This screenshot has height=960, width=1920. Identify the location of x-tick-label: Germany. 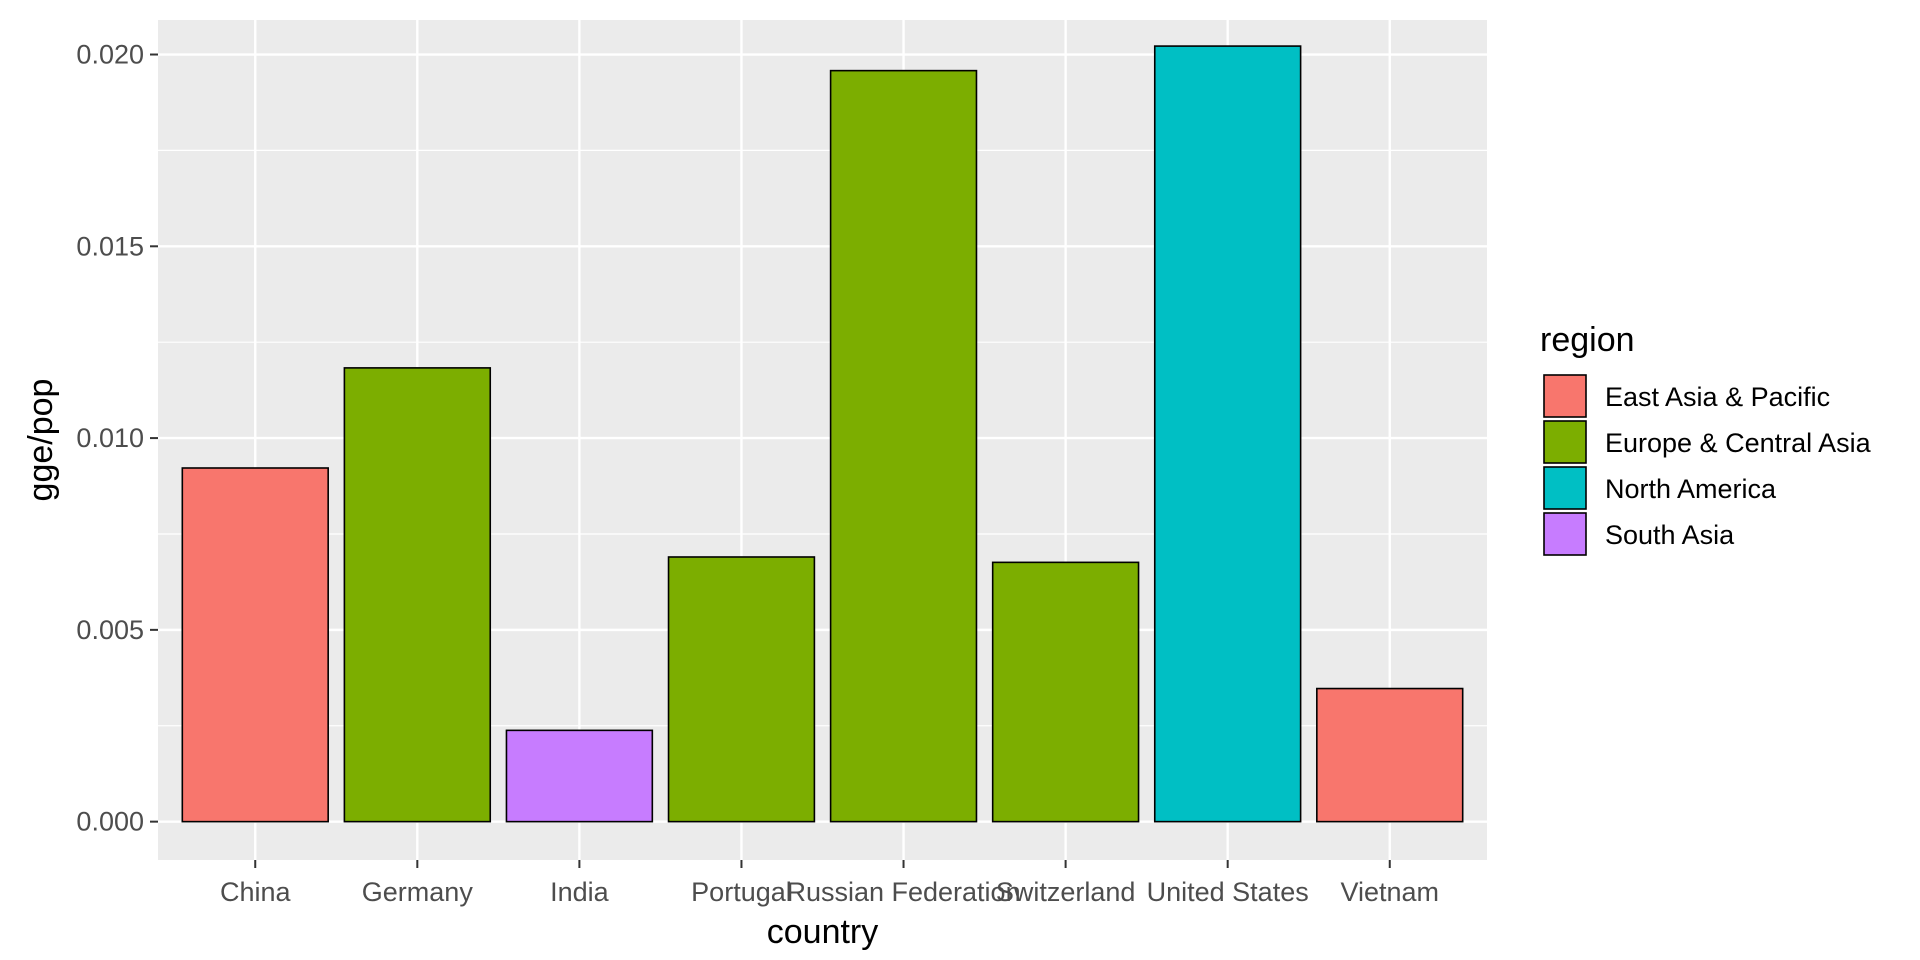
(418, 892).